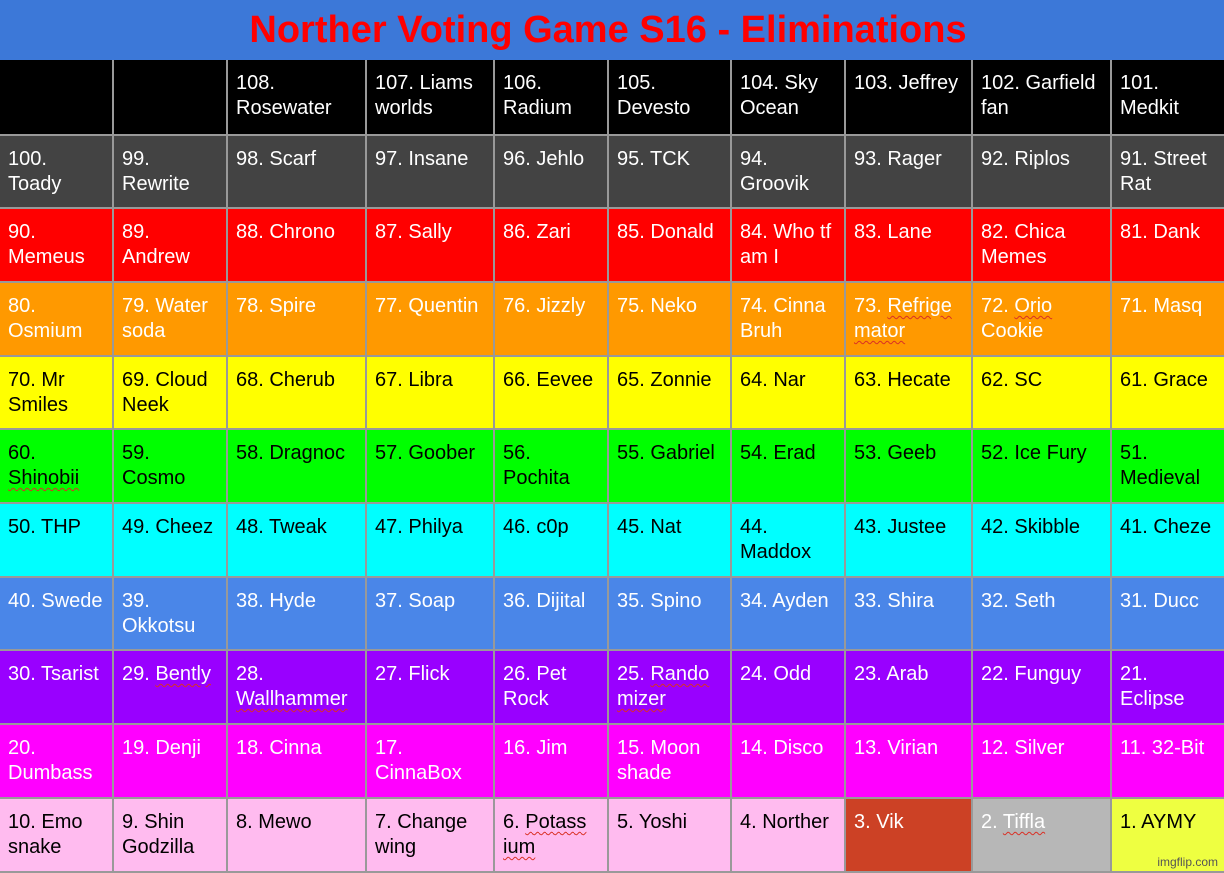 The width and height of the screenshot is (1224, 873). Describe the element at coordinates (154, 465) in the screenshot. I see `player-label: 59. Cosmo` at that location.